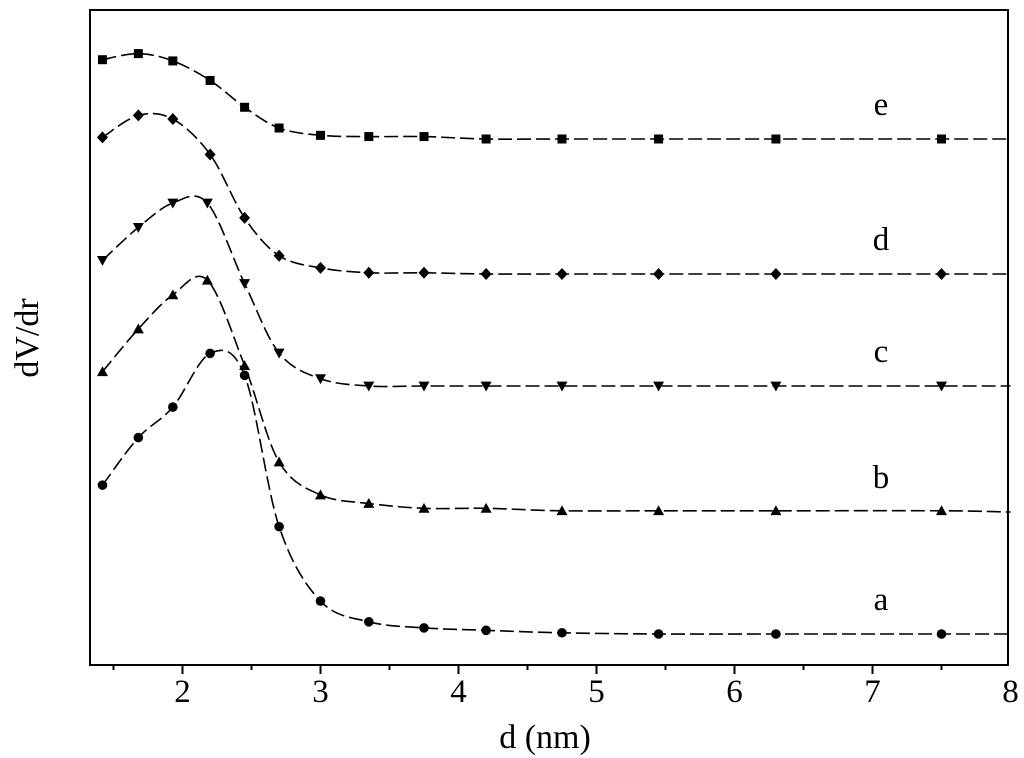  I want to click on series-c-label: c, so click(881, 352).